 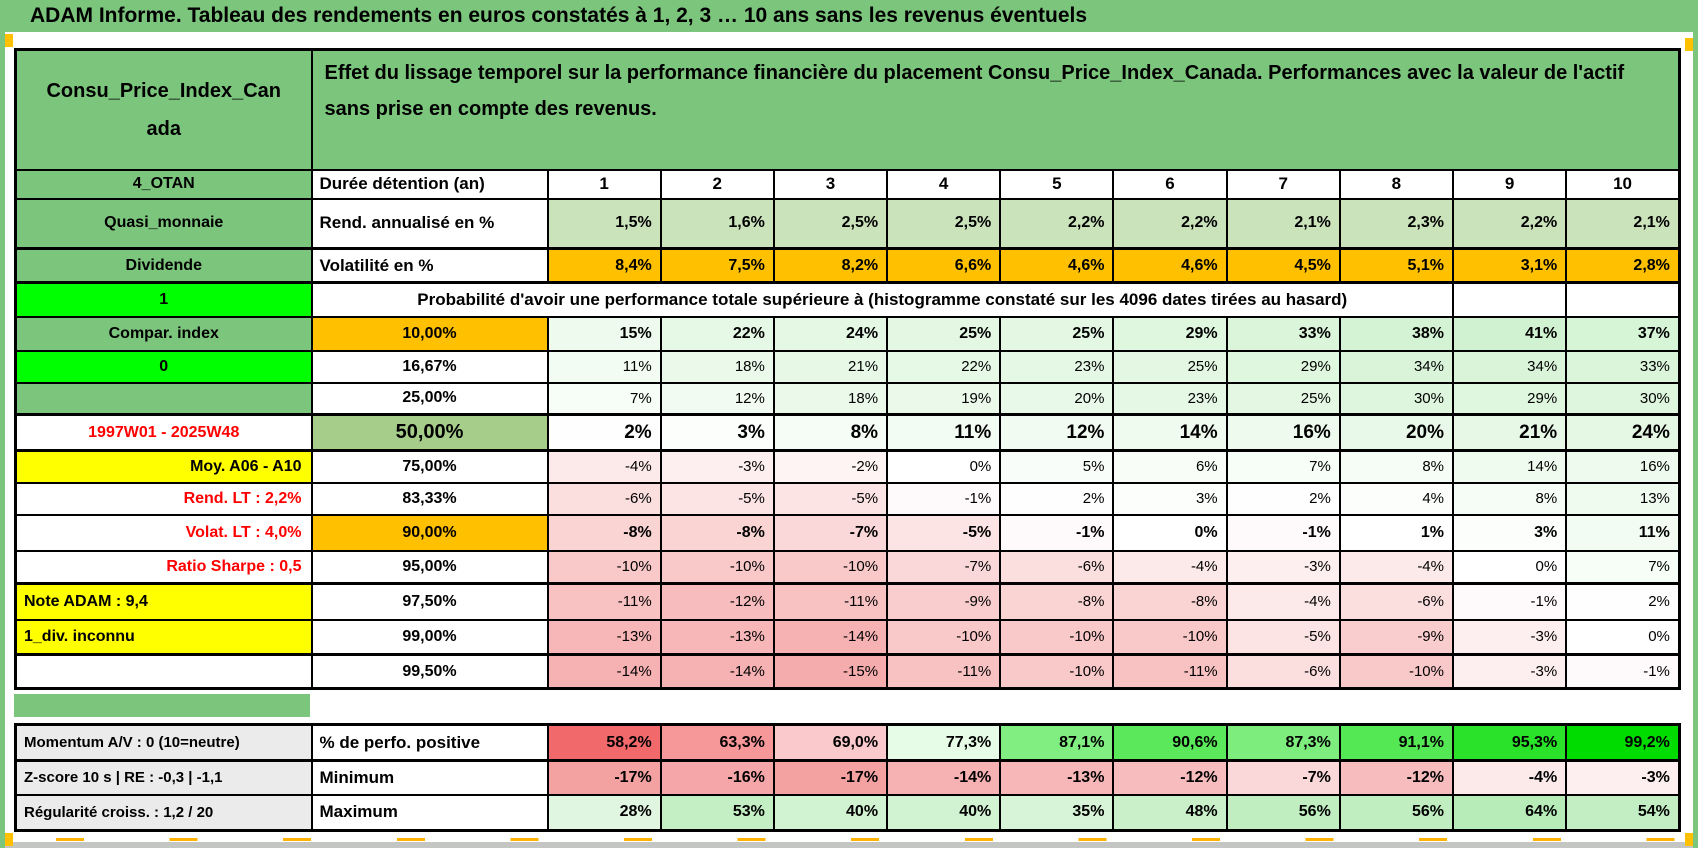 I want to click on value-cell: 30%, so click(x=1623, y=399).